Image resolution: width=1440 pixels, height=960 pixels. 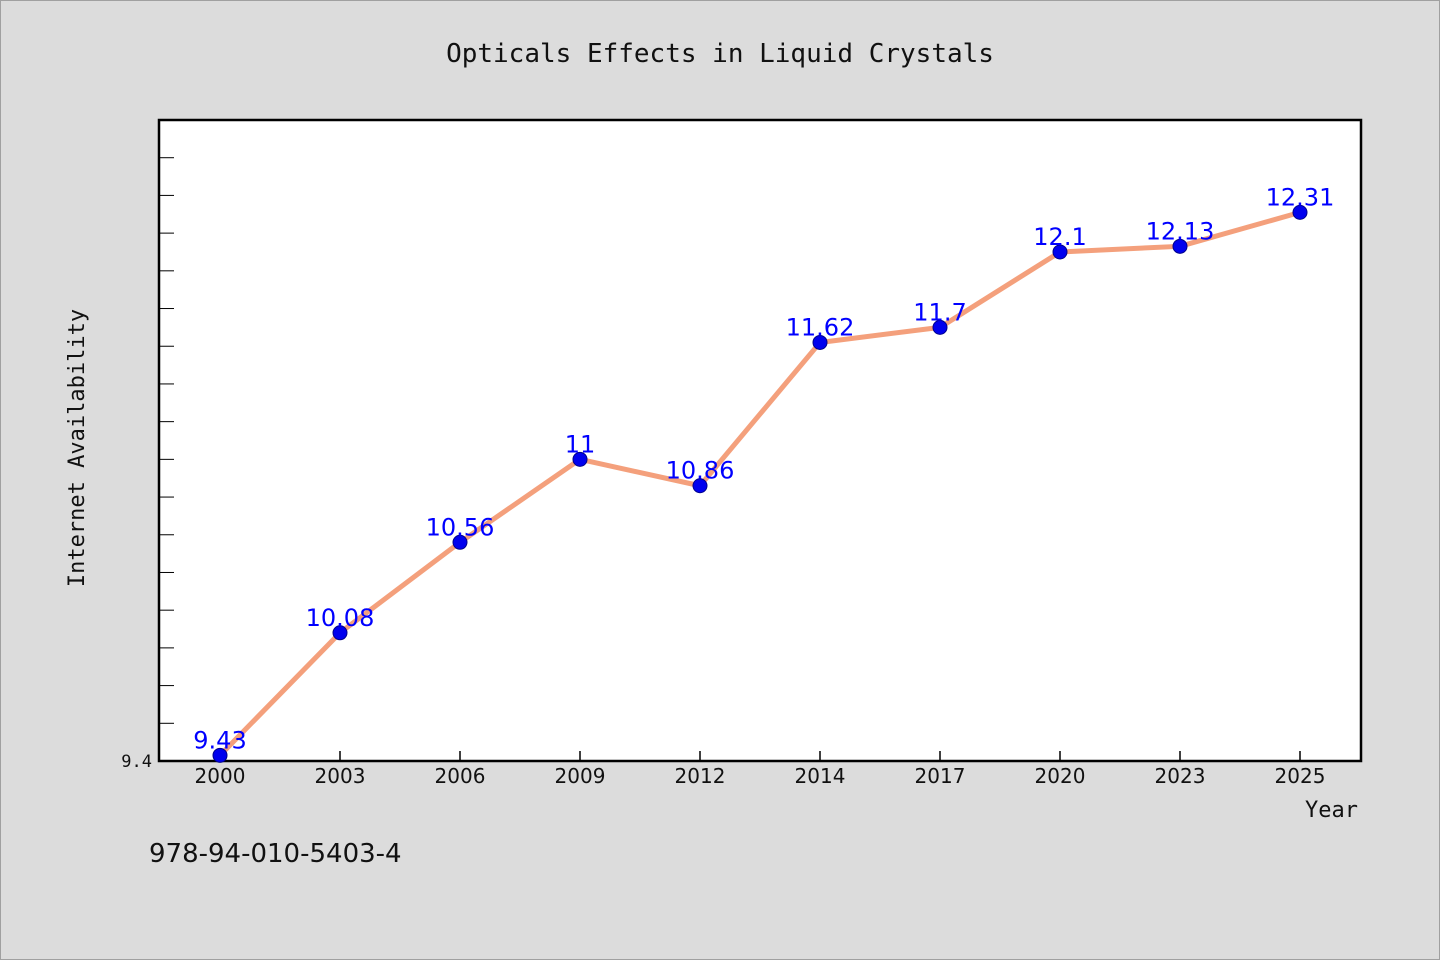 What do you see at coordinates (77, 448) in the screenshot?
I see `y-axis-label: Internet Availability` at bounding box center [77, 448].